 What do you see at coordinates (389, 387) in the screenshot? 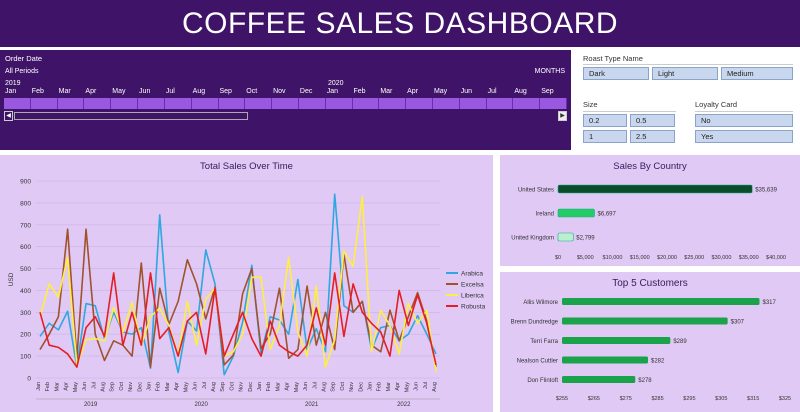
I see `x-tick-label: Mar` at bounding box center [389, 387].